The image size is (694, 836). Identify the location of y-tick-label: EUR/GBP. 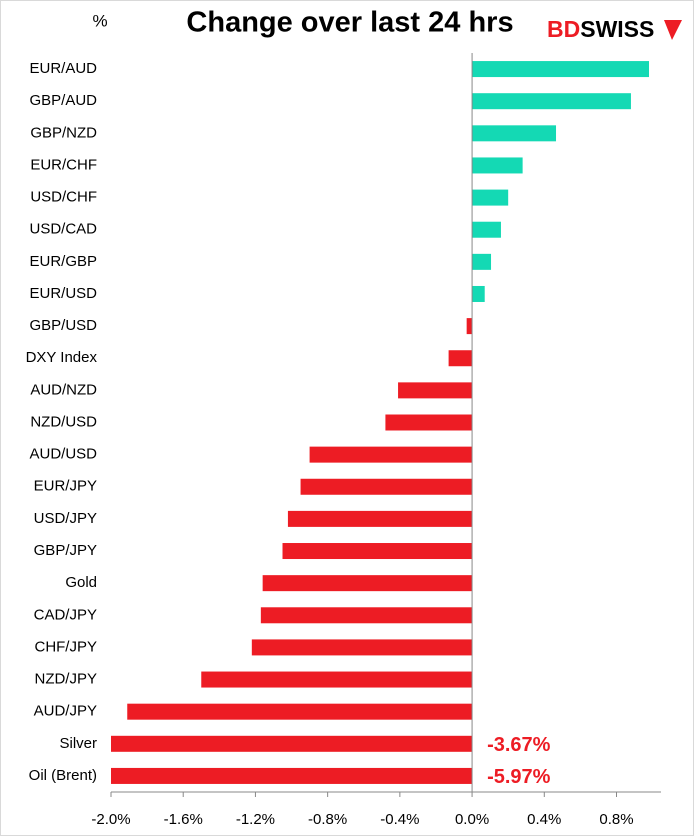
(63, 261).